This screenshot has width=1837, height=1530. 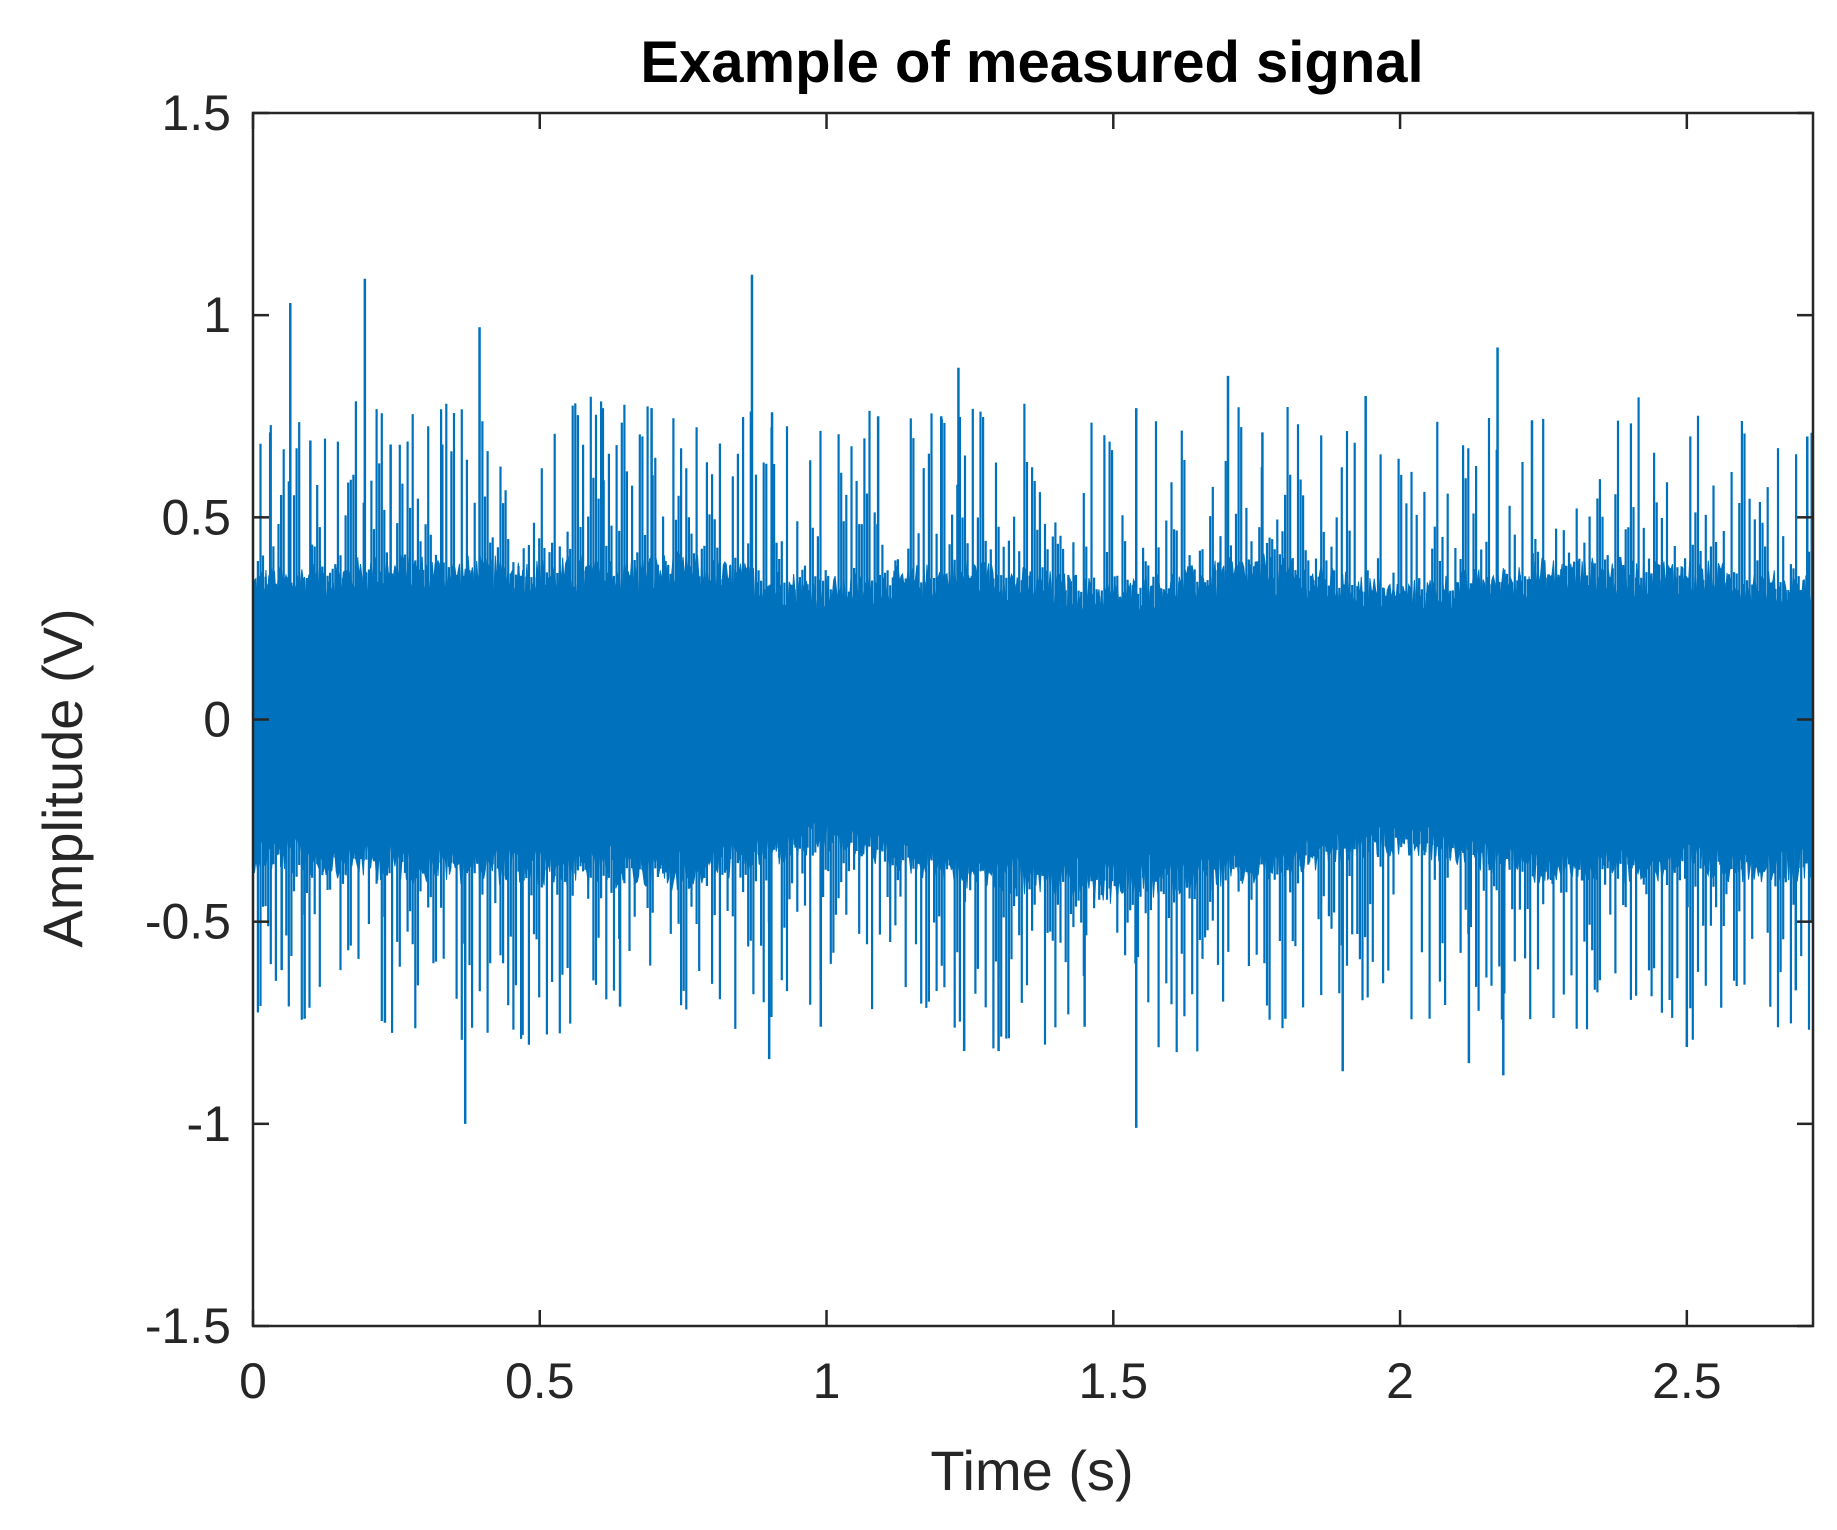 What do you see at coordinates (1687, 1381) in the screenshot?
I see `x-tick-label: 2.5` at bounding box center [1687, 1381].